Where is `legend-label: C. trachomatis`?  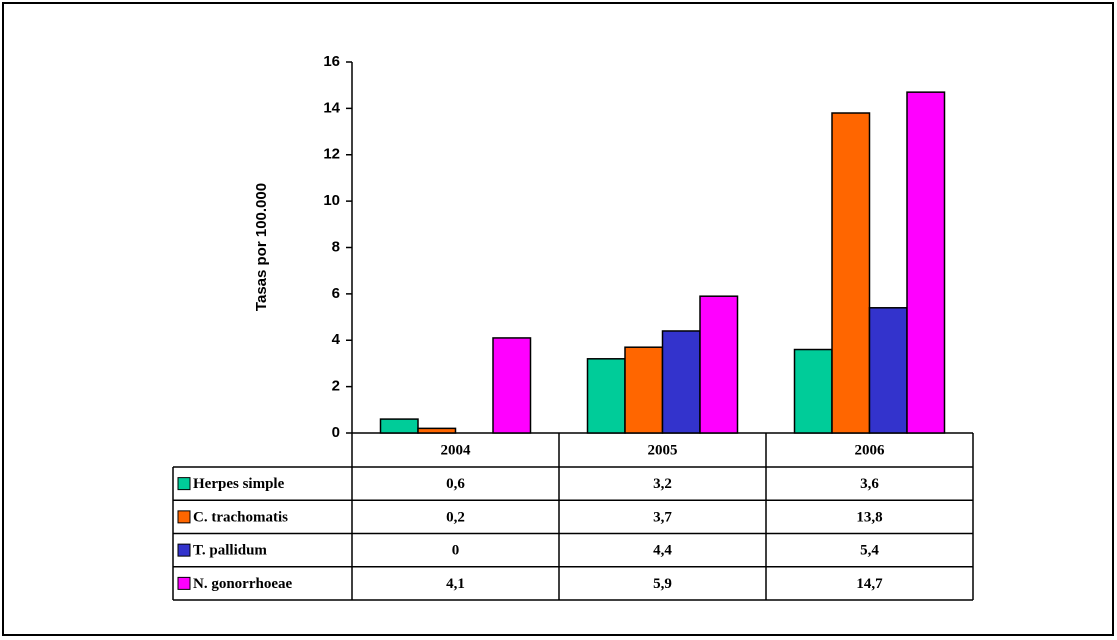 legend-label: C. trachomatis is located at coordinates (240, 517).